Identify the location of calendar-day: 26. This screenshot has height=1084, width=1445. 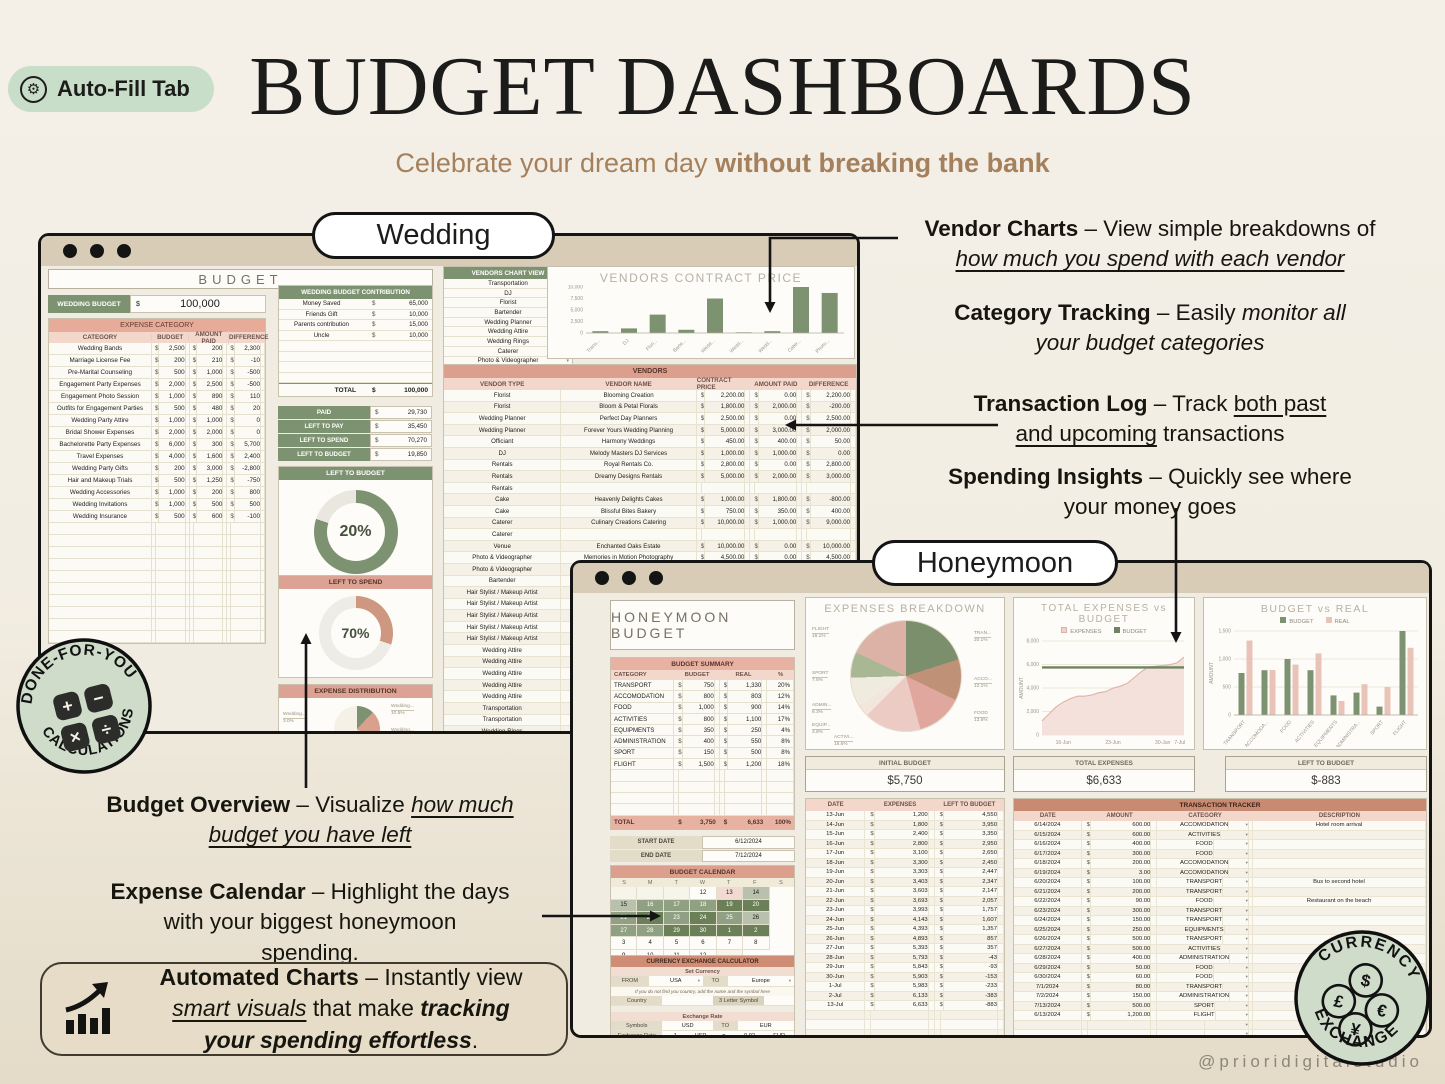
(756, 918).